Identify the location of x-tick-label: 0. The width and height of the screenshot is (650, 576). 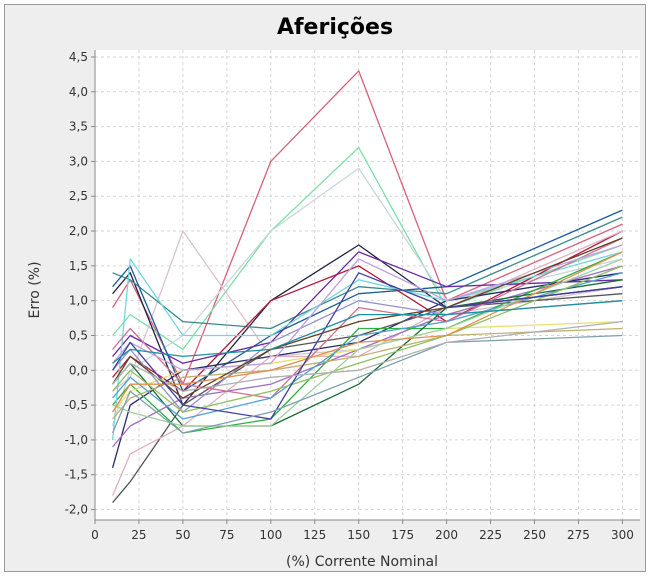
(95, 535).